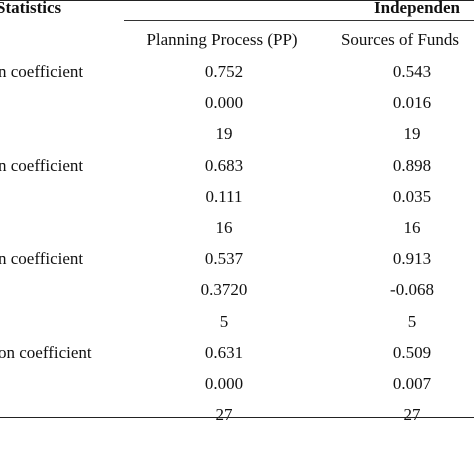  What do you see at coordinates (224, 196) in the screenshot?
I see `cell-planning-process: 0.111` at bounding box center [224, 196].